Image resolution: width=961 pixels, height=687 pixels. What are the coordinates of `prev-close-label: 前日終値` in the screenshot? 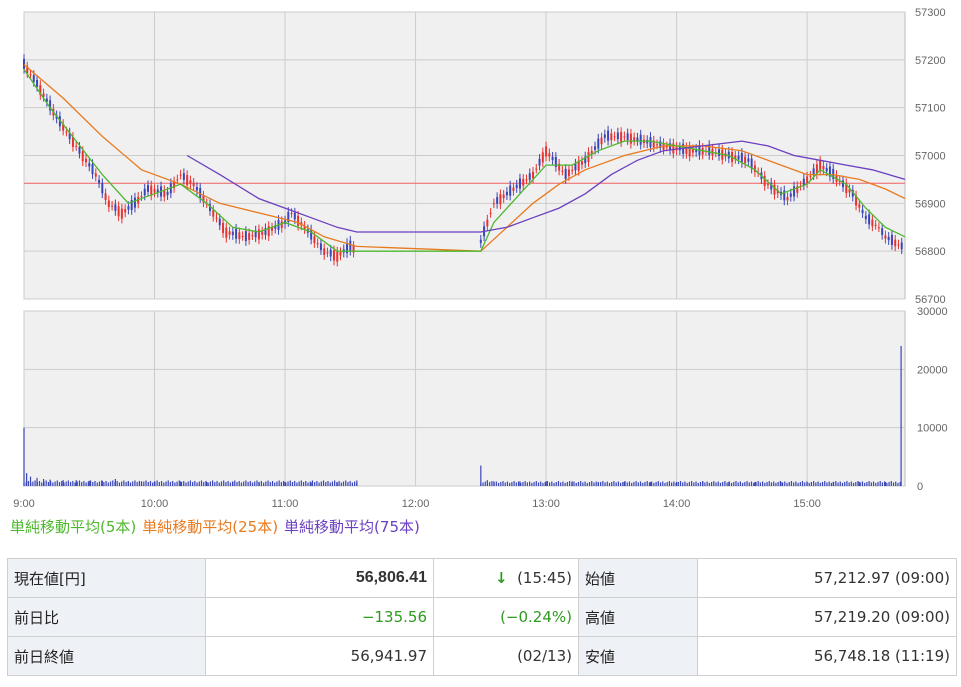 It's located at (106, 656).